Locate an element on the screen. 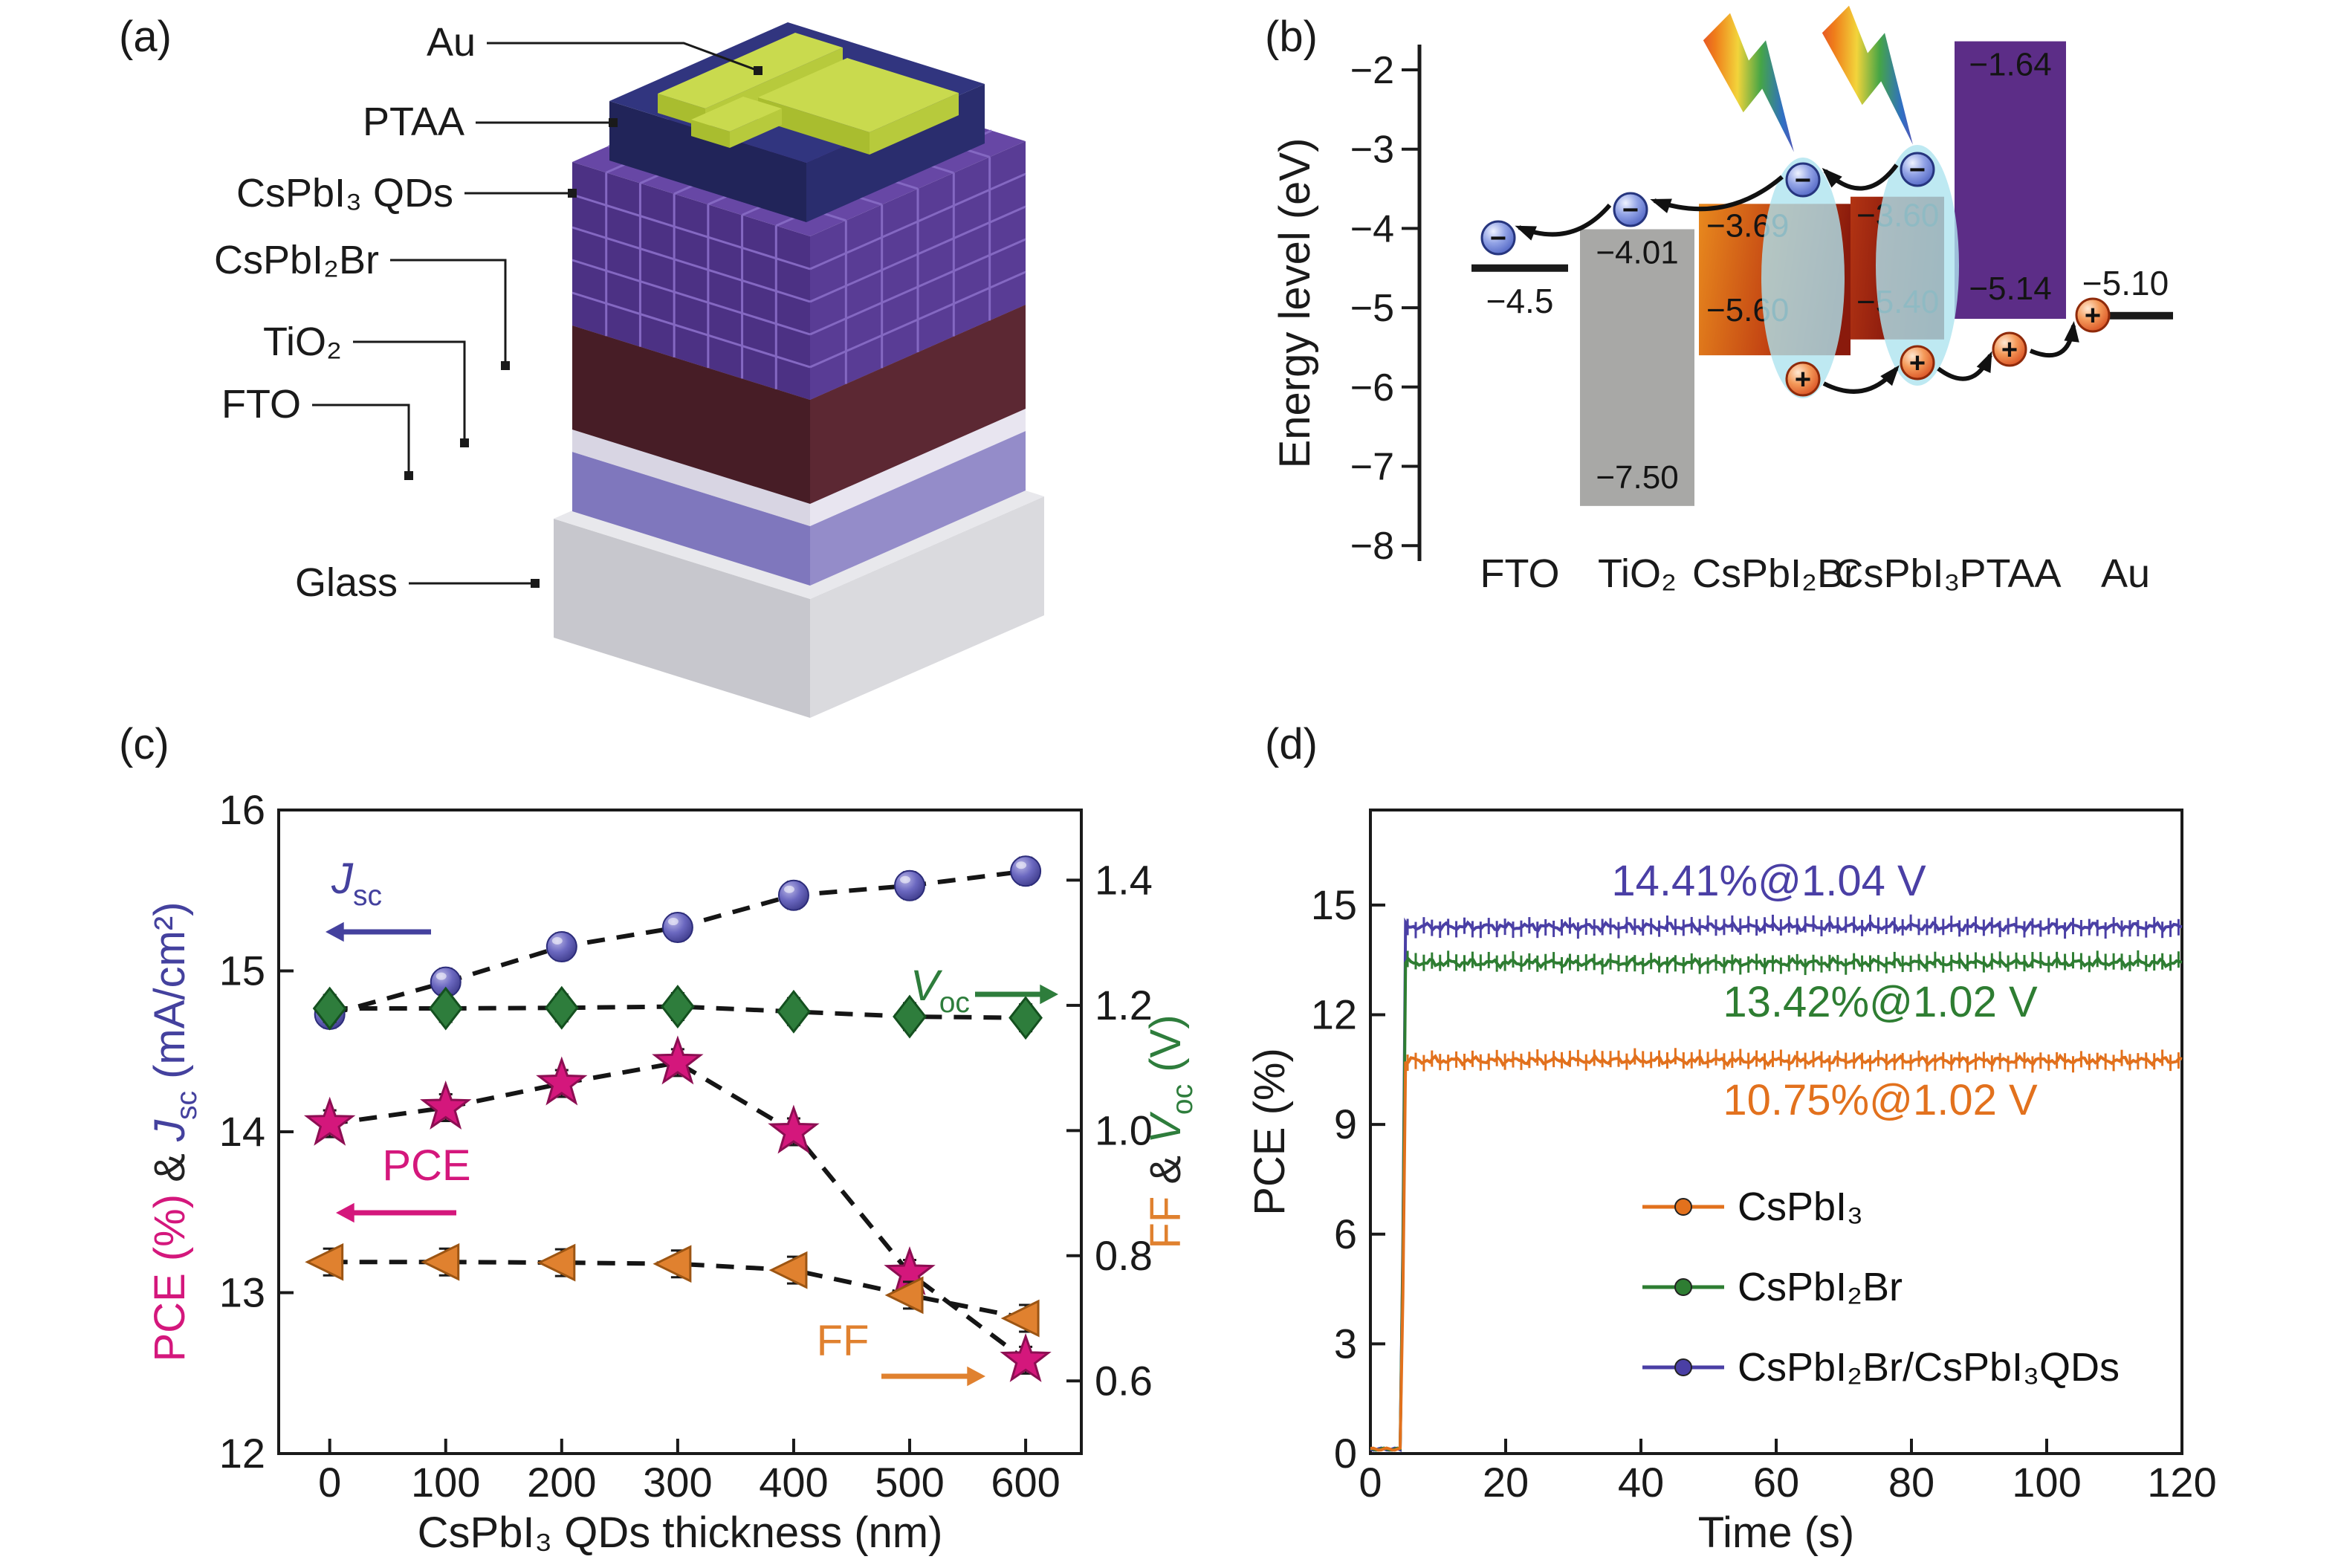  layer-label-text-5: FTO is located at coordinates (261, 404).